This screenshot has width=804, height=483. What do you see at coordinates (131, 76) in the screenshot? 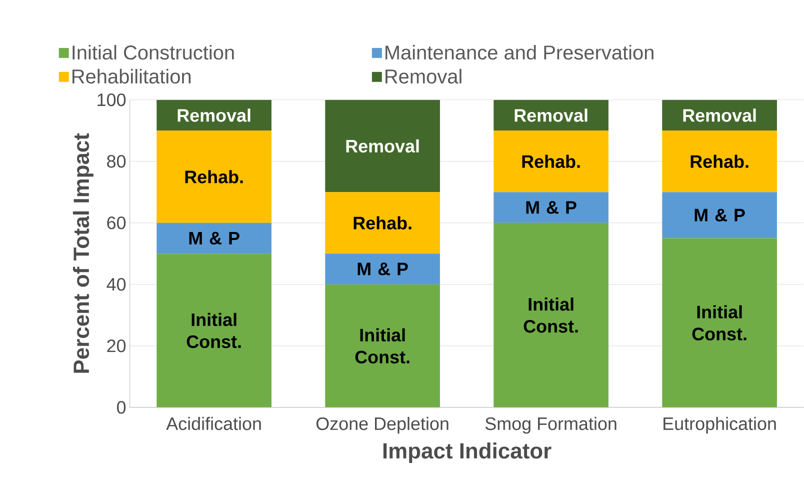
I see `legend-label: Rehabilitation` at bounding box center [131, 76].